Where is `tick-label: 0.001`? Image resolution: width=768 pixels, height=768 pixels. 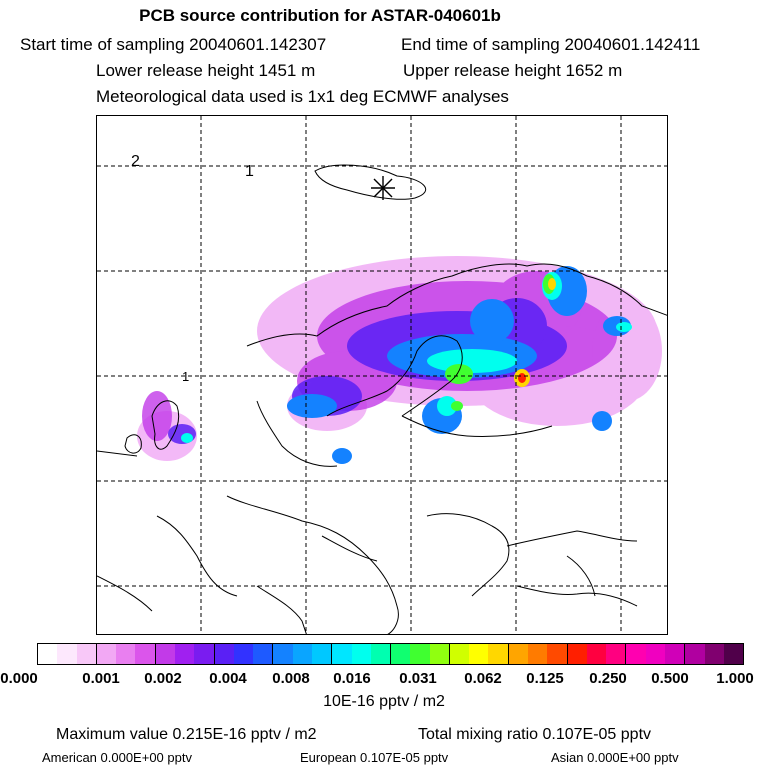 tick-label: 0.001 is located at coordinates (101, 678).